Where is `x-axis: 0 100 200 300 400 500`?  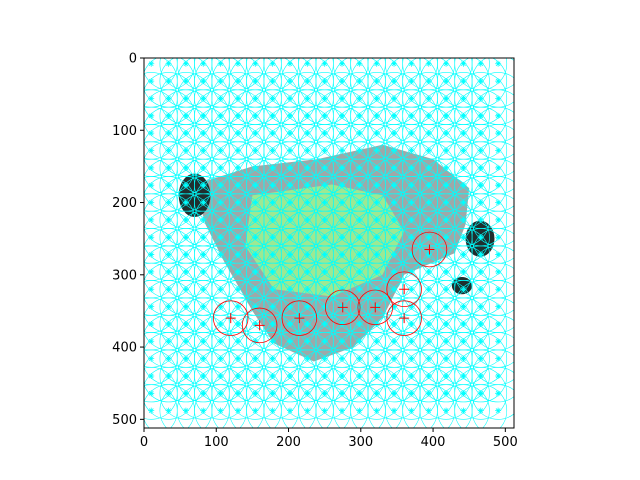
x-axis: 0 100 200 300 400 500 is located at coordinates (329, 439).